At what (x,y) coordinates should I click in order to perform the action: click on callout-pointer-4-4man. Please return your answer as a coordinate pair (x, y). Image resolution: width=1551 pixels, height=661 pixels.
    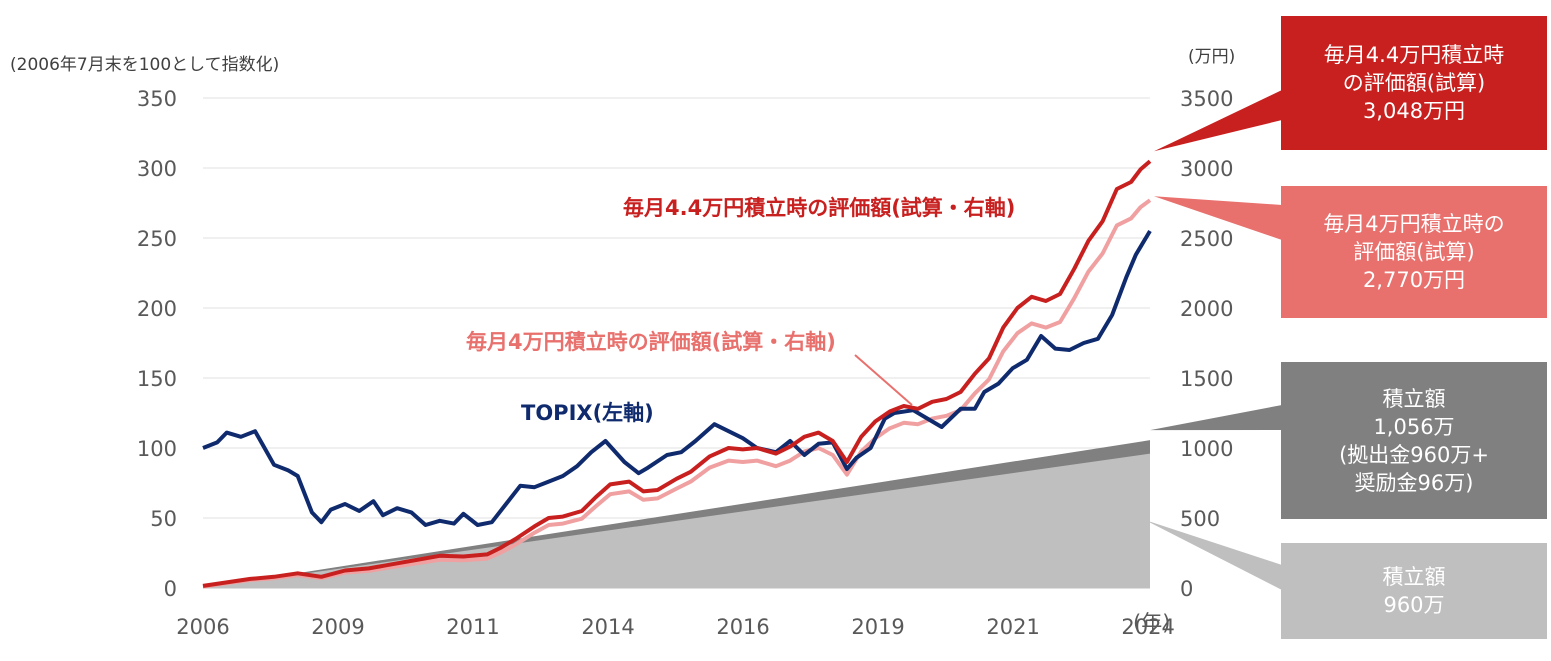
    Looking at the image, I should click on (1218, 121).